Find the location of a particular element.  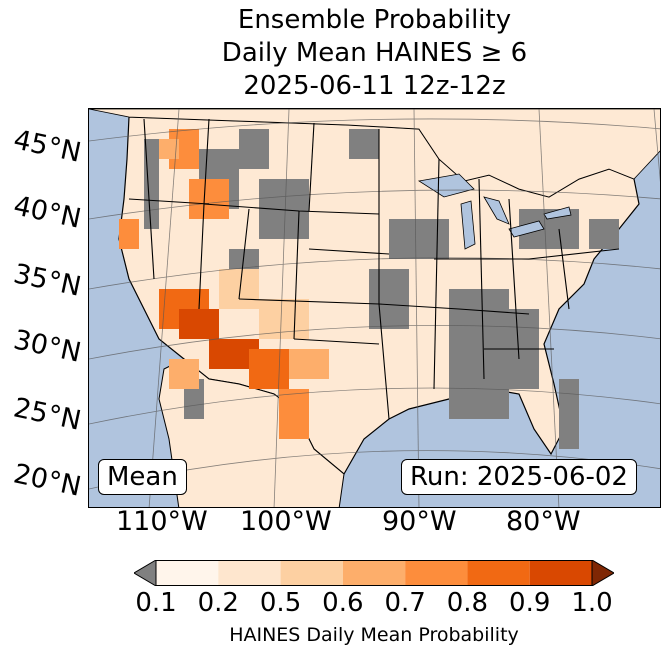

colorbar-frame is located at coordinates (374, 573).